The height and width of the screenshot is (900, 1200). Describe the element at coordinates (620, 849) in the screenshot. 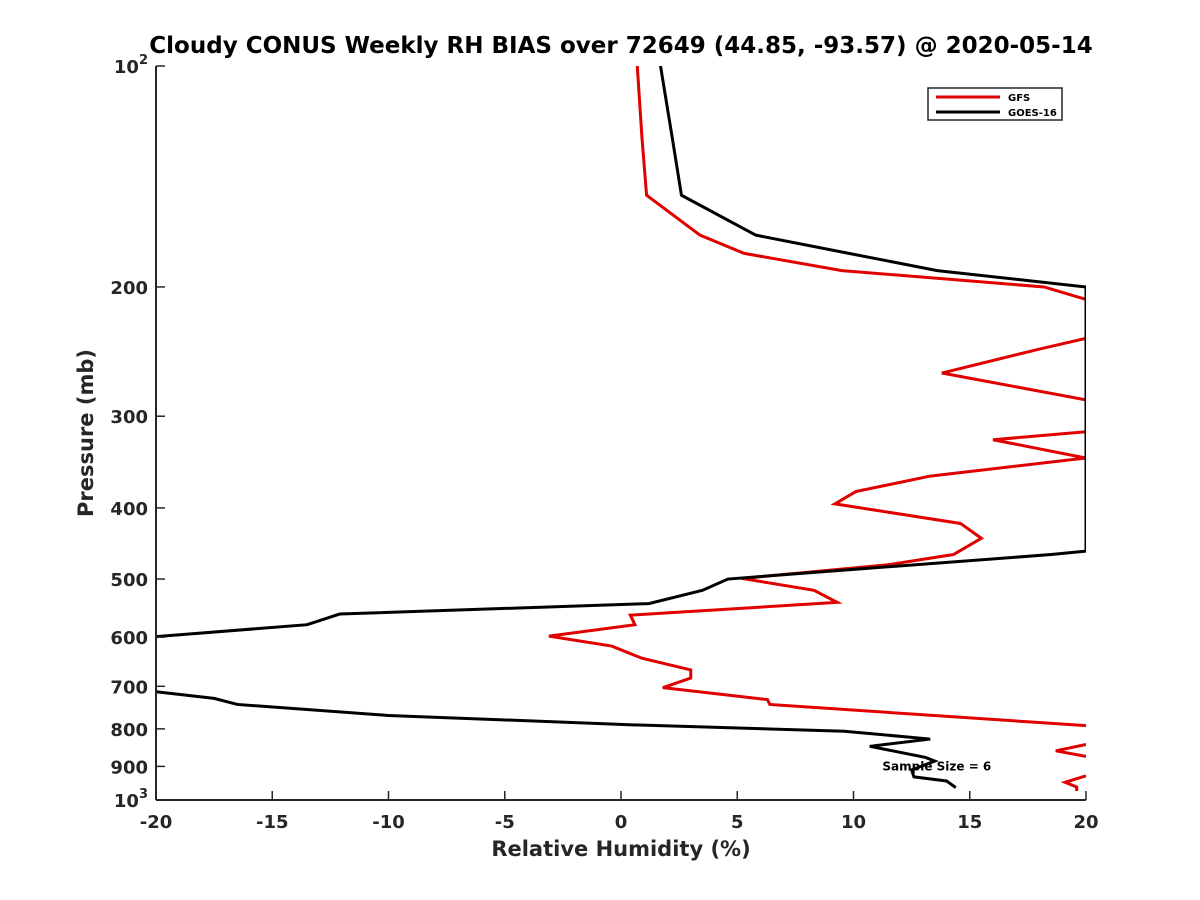

I see `x-axis-label: Relative Humidity (%)` at that location.